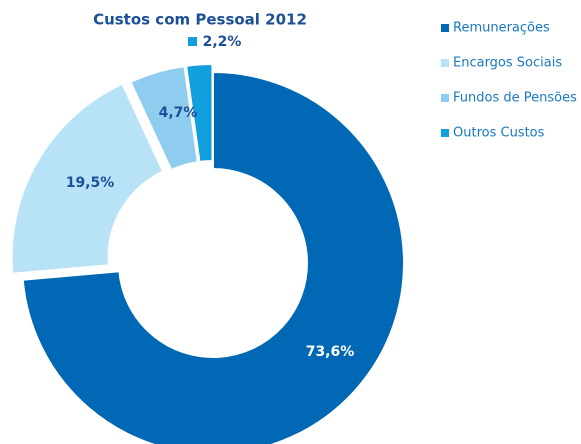  What do you see at coordinates (515, 98) in the screenshot?
I see `legend-label: Fundos de Pensões` at bounding box center [515, 98].